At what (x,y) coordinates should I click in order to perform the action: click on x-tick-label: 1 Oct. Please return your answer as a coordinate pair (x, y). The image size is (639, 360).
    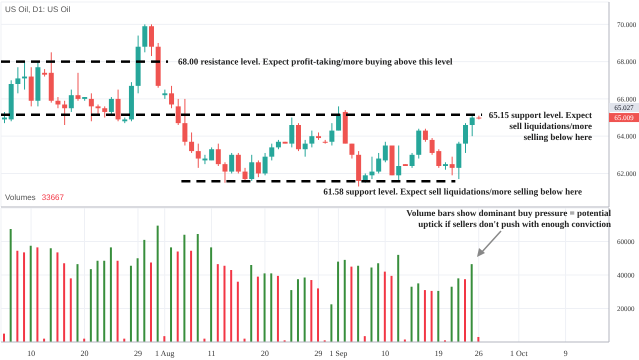
    Looking at the image, I should click on (519, 353).